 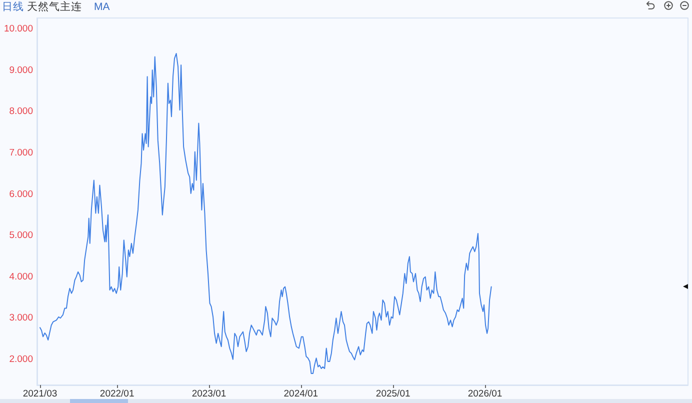 I want to click on chart-title: 天然气主连, so click(x=54, y=7).